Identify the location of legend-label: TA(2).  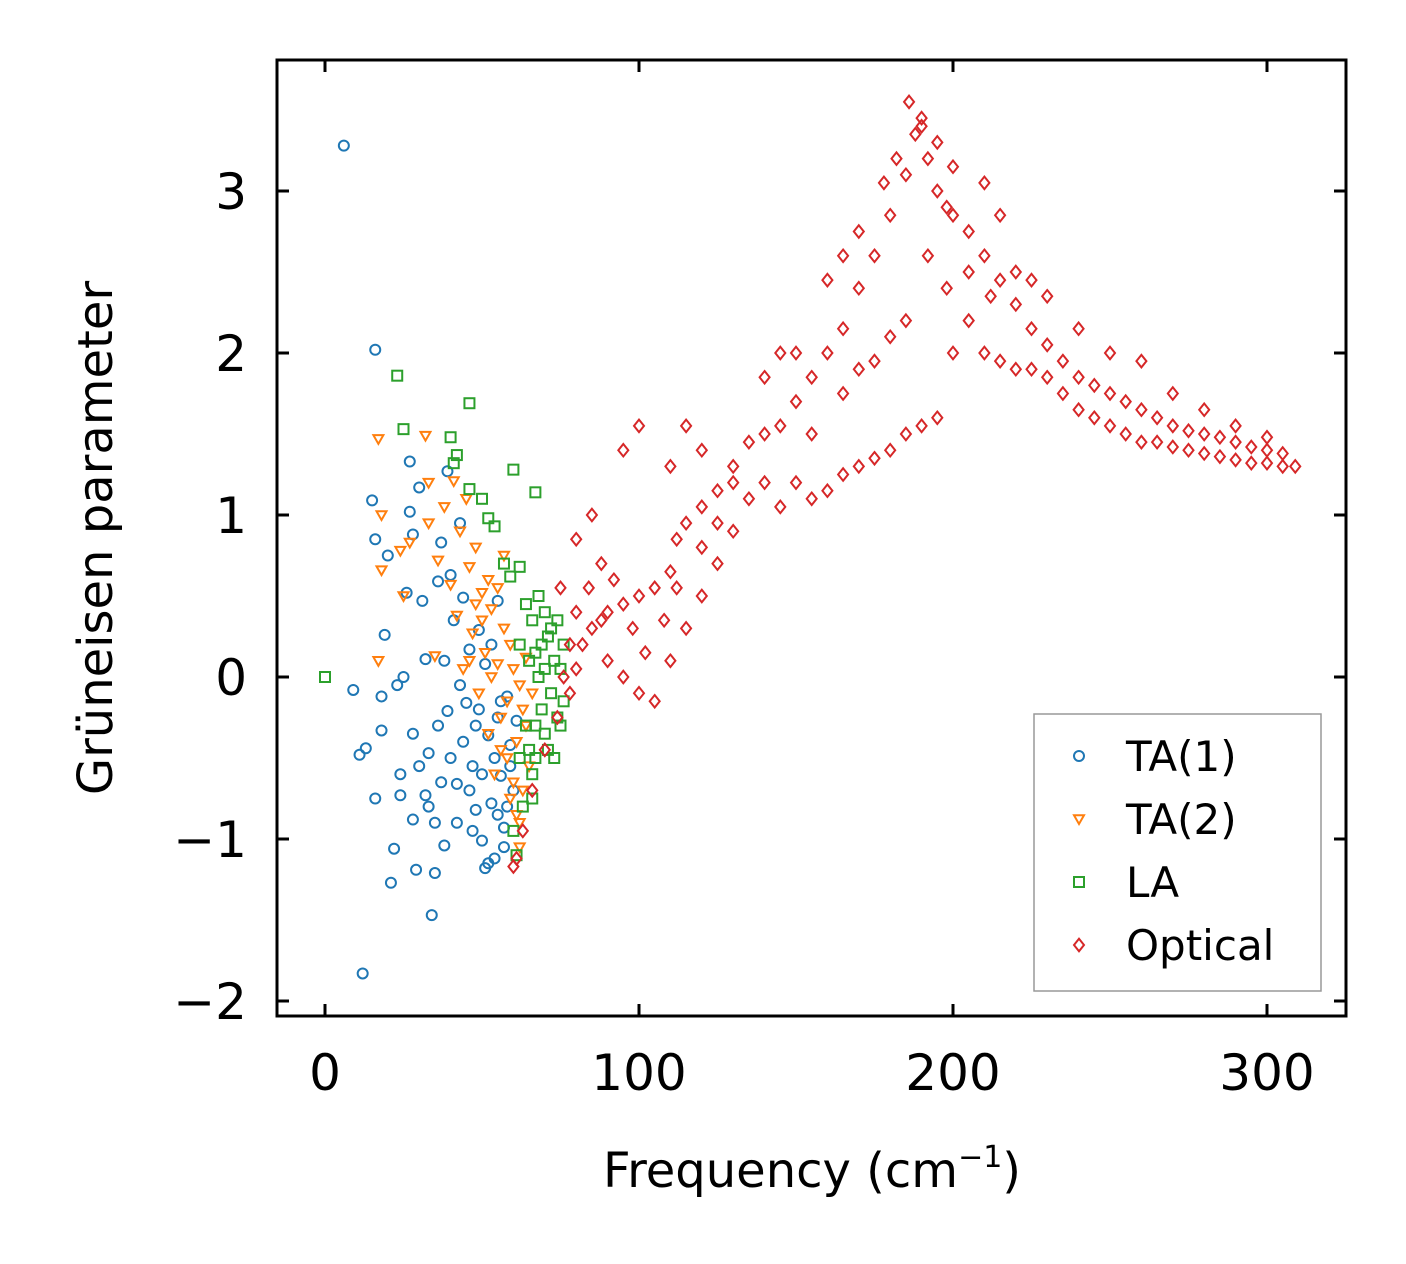
(1181, 819).